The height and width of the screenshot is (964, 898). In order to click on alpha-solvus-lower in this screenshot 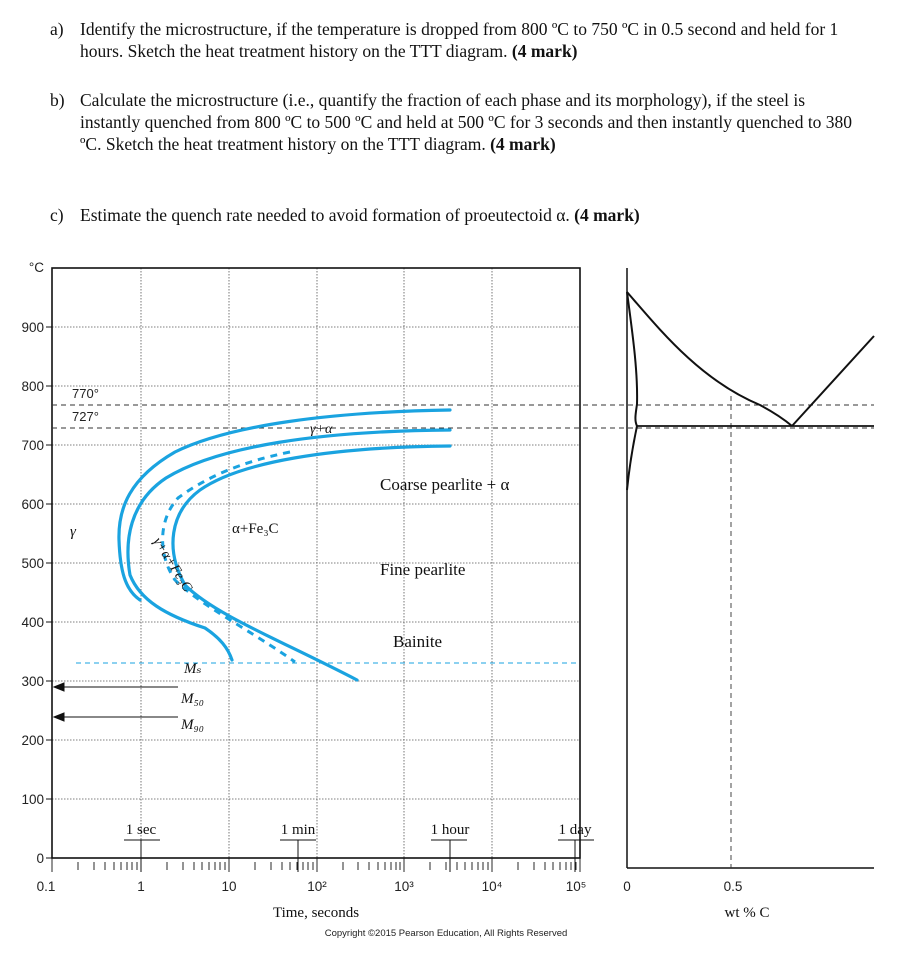, I will do `click(632, 458)`.